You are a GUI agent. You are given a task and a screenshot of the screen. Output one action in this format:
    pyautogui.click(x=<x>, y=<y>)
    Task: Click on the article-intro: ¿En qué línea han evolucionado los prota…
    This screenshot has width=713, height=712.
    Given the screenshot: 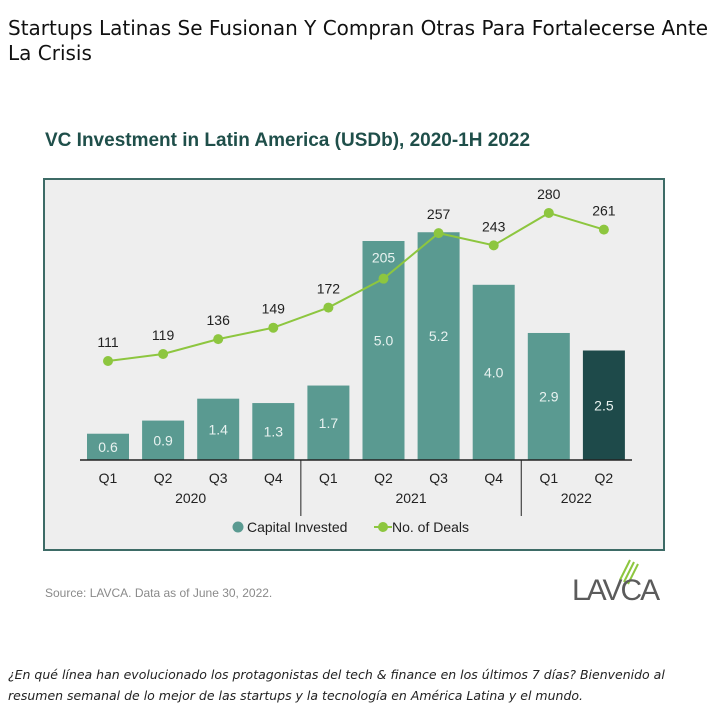 What is the action you would take?
    pyautogui.click(x=336, y=685)
    